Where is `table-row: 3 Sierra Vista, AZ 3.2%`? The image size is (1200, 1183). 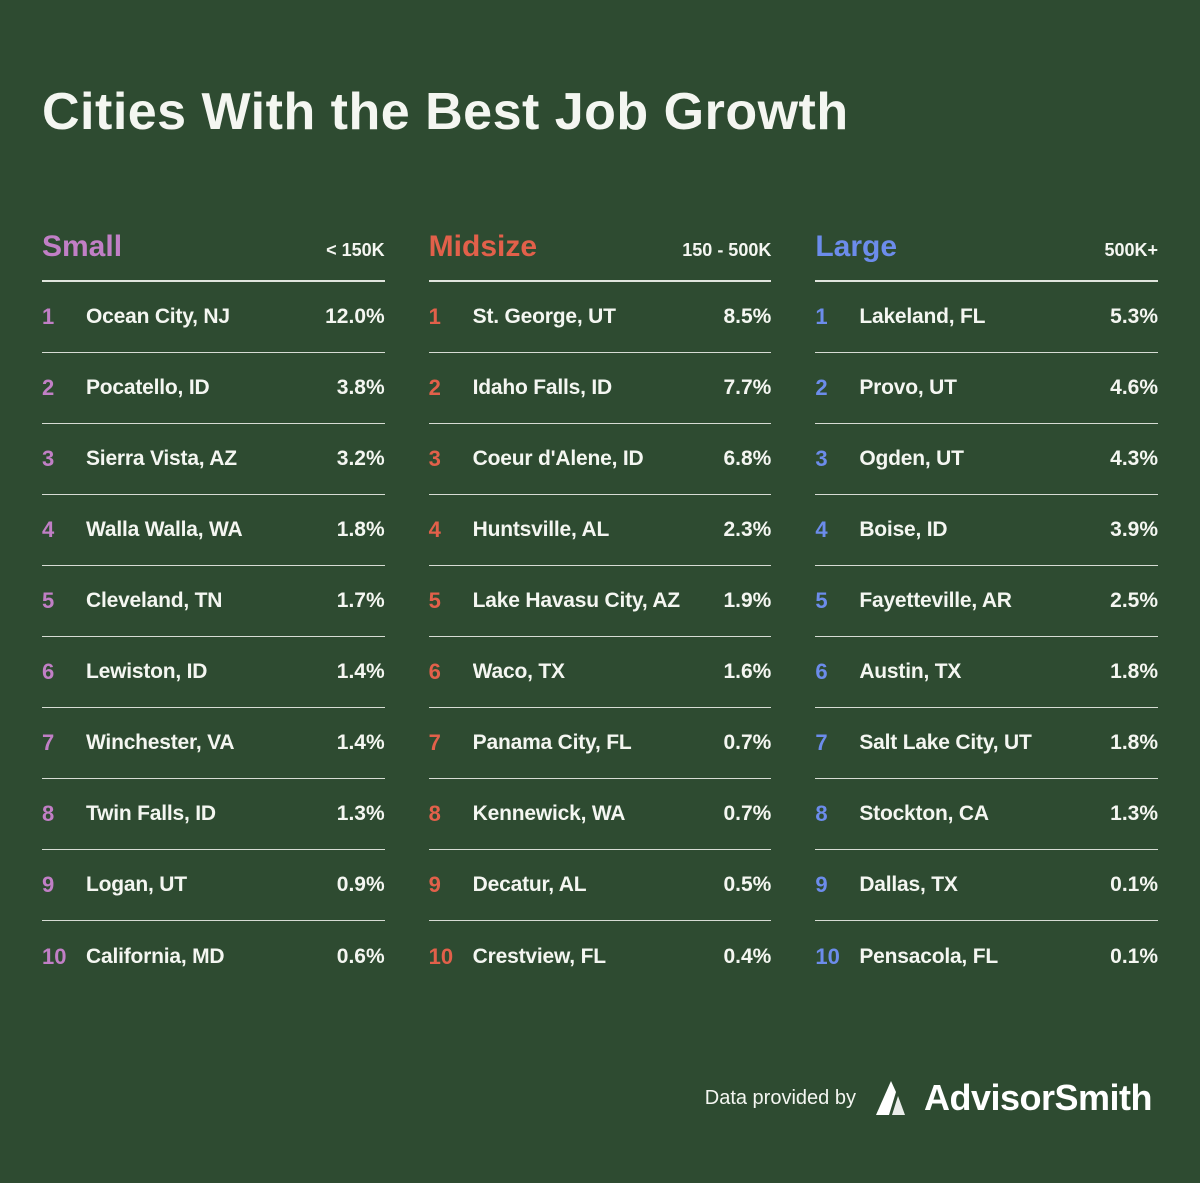 table-row: 3 Sierra Vista, AZ 3.2% is located at coordinates (213, 459).